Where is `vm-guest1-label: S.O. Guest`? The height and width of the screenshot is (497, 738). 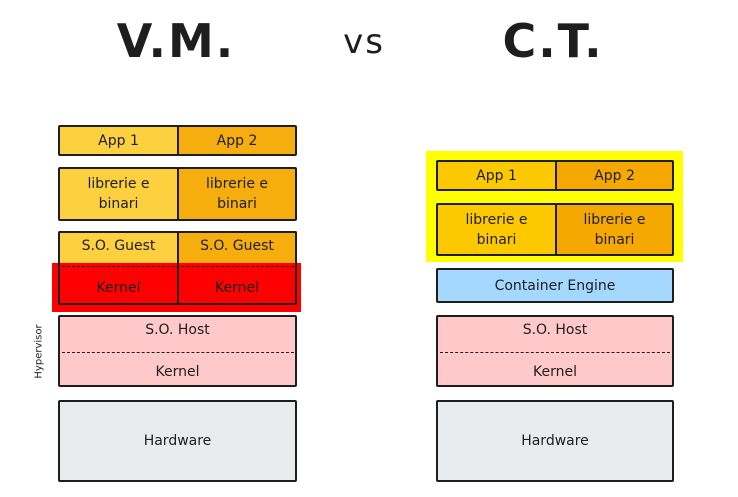
vm-guest1-label: S.O. Guest is located at coordinates (118, 246).